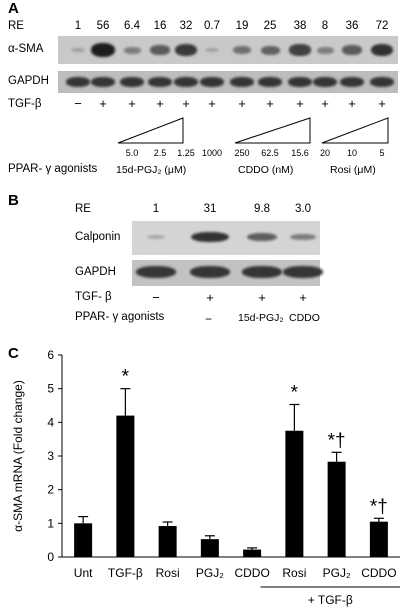  What do you see at coordinates (270, 153) in the screenshot?
I see `cddo-conc: 62.5` at bounding box center [270, 153].